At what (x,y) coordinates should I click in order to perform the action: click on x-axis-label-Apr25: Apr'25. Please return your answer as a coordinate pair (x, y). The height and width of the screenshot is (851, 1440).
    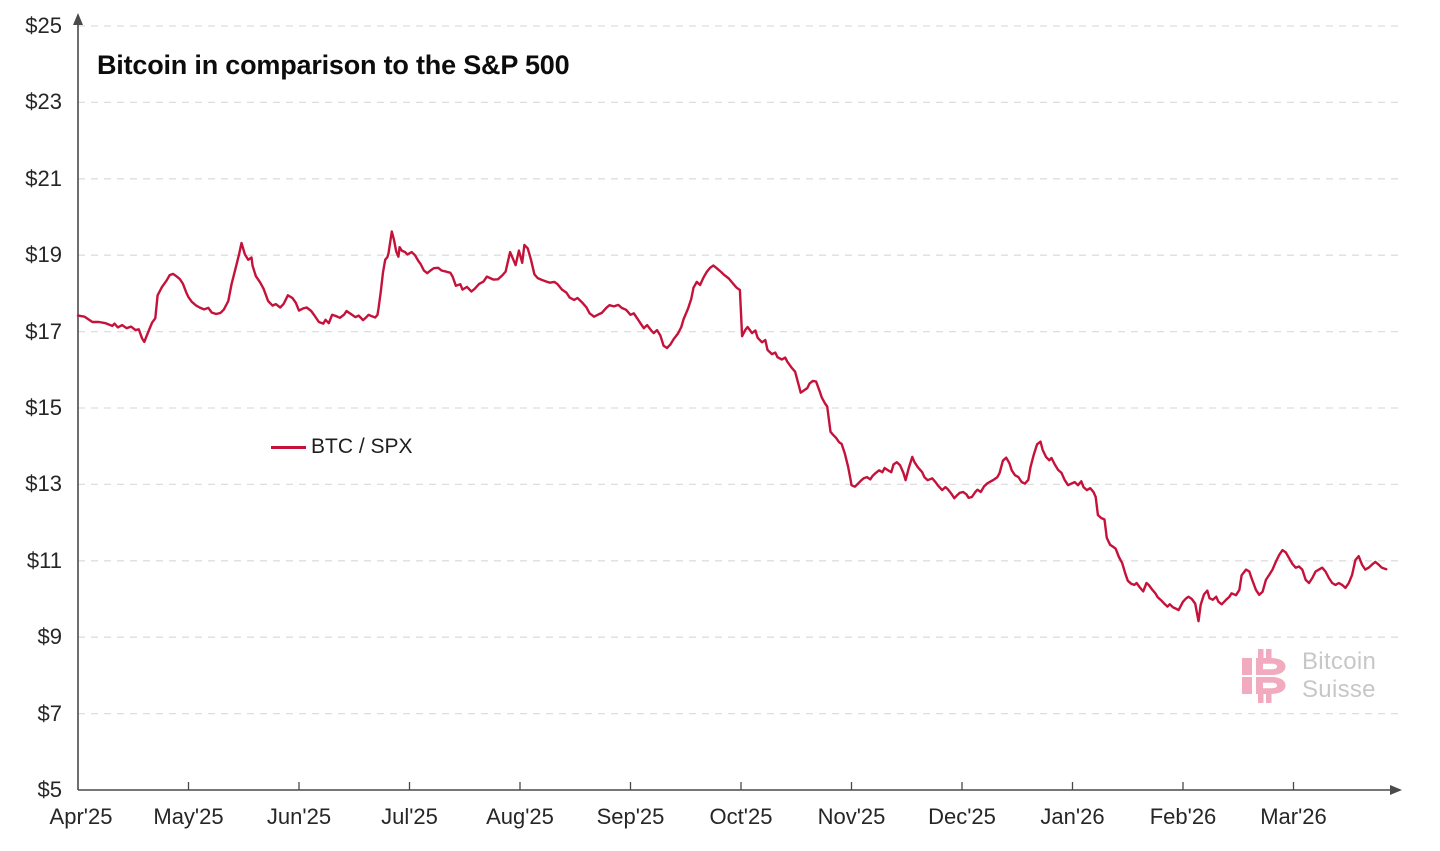
    Looking at the image, I should click on (81, 816).